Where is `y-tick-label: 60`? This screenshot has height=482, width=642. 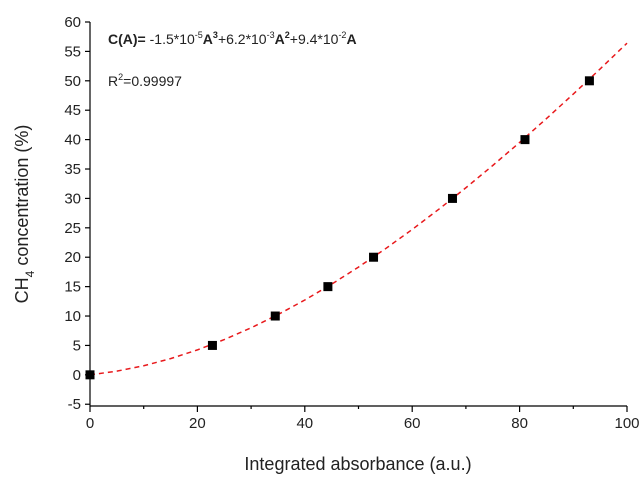
y-tick-label: 60 is located at coordinates (72, 22).